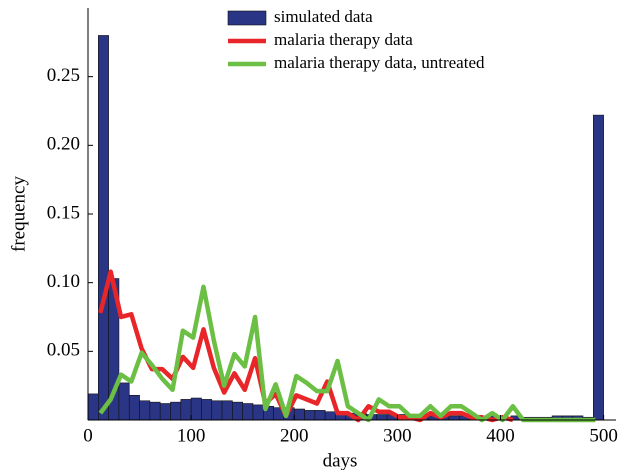 This screenshot has height=470, width=628. Describe the element at coordinates (603, 435) in the screenshot. I see `x-tick-label: 500` at that location.